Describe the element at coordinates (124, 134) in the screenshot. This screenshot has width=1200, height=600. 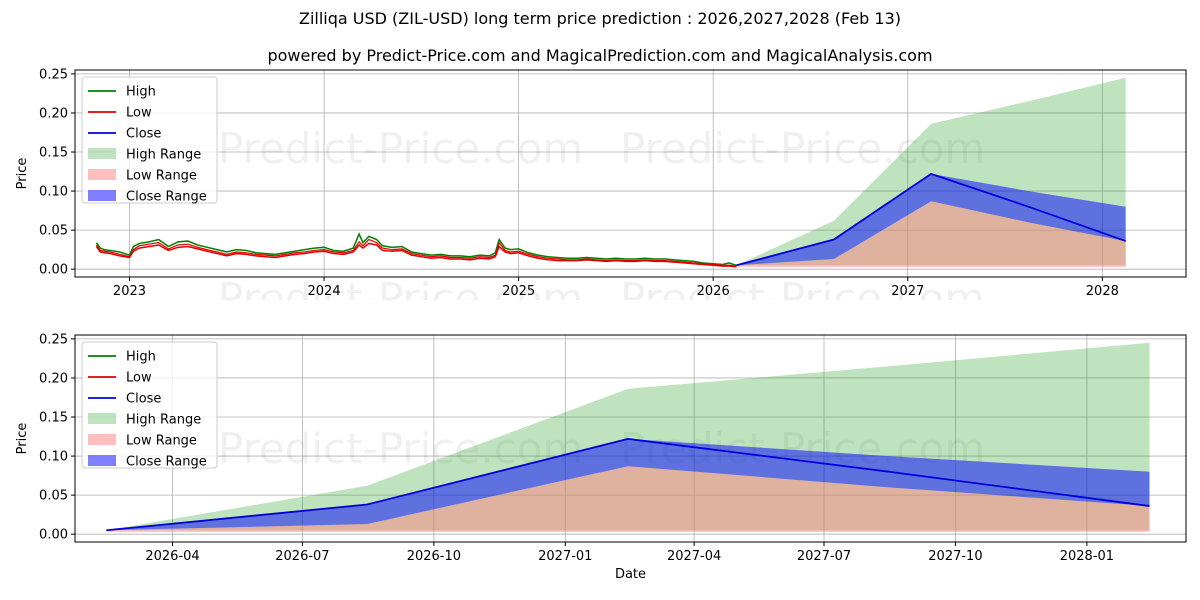
I see `legend-close: Close` at that location.